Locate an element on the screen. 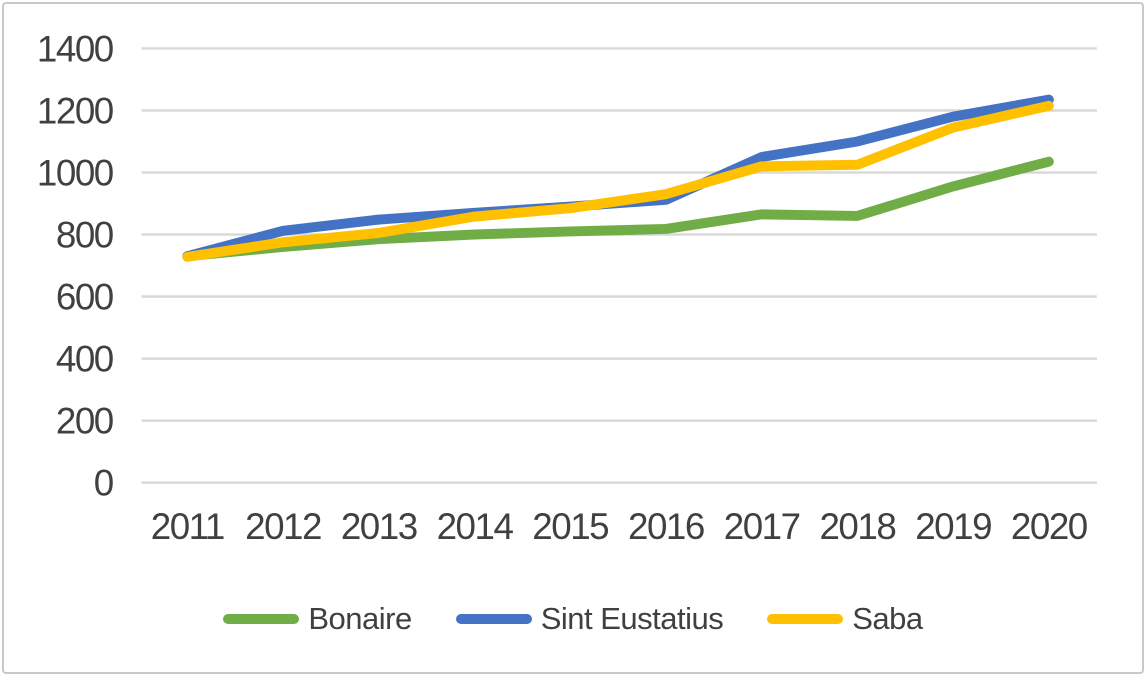 This screenshot has width=1148, height=679. series-line-bonaire is located at coordinates (618, 209).